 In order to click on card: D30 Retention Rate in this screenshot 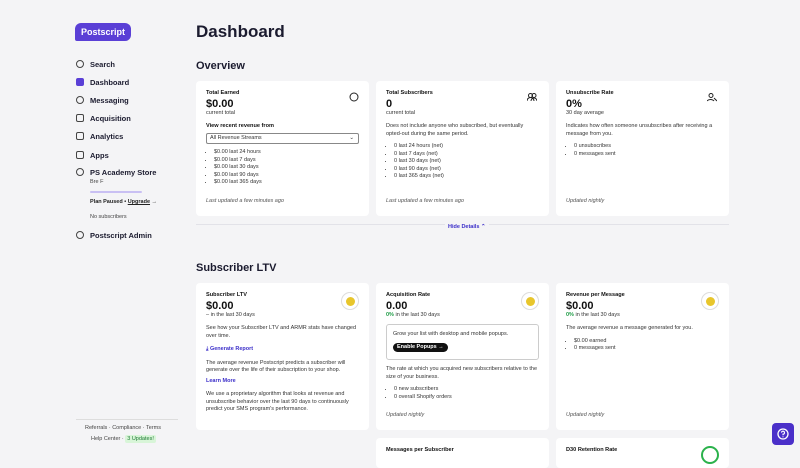, I will do `click(642, 453)`.